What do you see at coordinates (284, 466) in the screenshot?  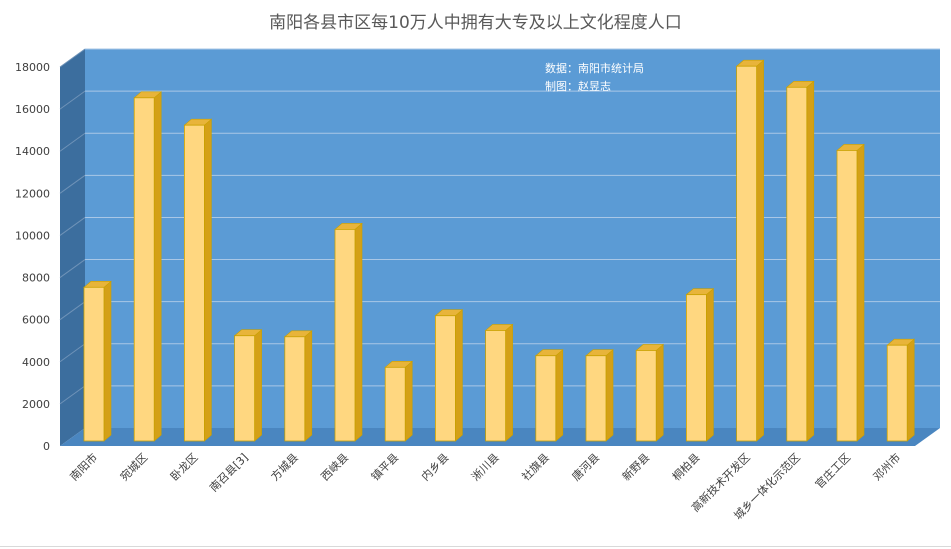 I see `x-category-label: 方城县` at bounding box center [284, 466].